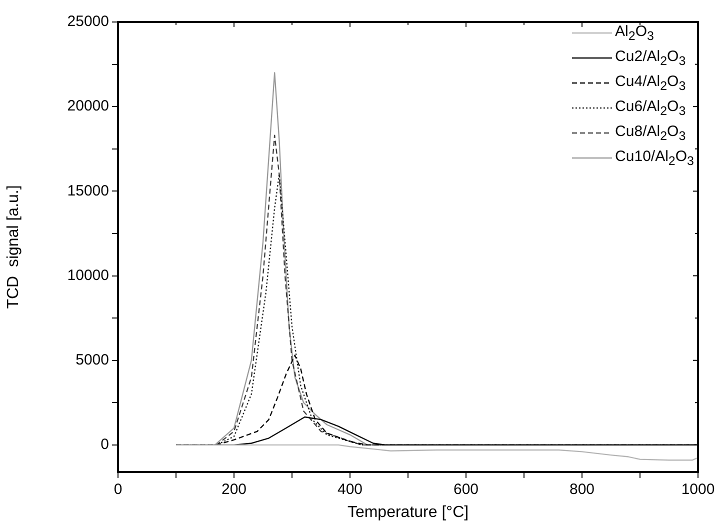 The image size is (722, 526). What do you see at coordinates (650, 82) in the screenshot?
I see `legend-label: Cu4/Al$_{2}$O$_{3}$` at bounding box center [650, 82].